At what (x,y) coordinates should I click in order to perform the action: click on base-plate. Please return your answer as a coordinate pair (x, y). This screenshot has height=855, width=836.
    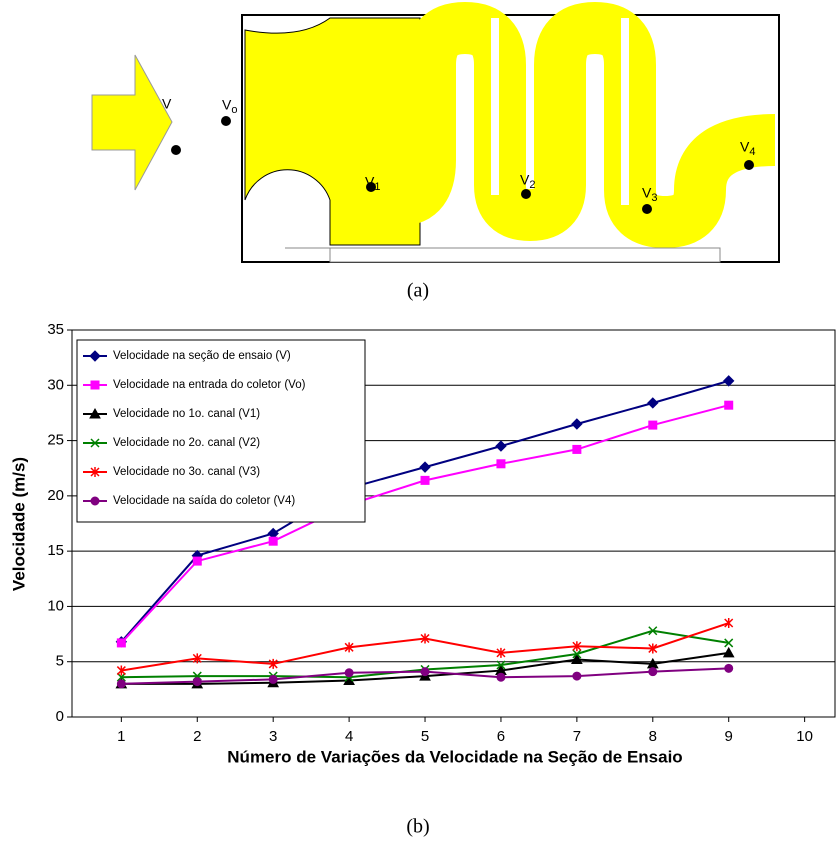
    Looking at the image, I should click on (525, 255).